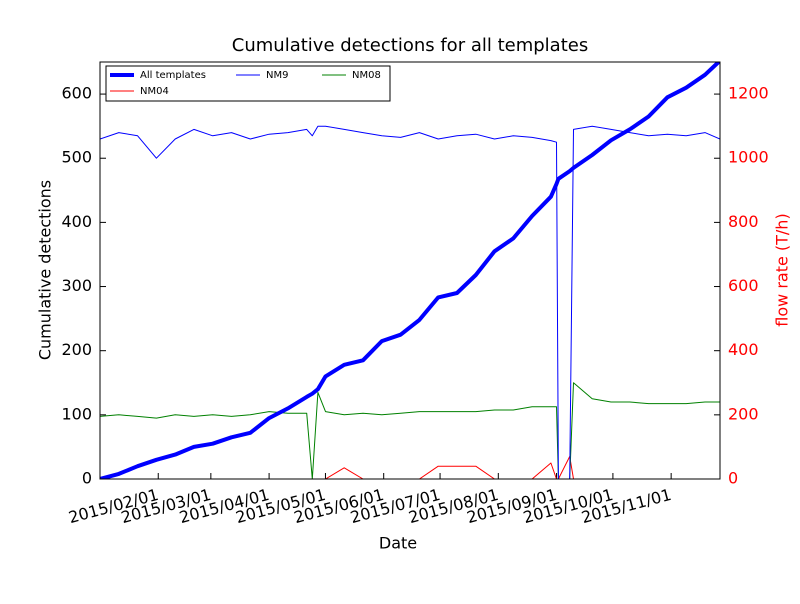 The width and height of the screenshot is (800, 604). I want to click on y-tick-label: 300, so click(76, 285).